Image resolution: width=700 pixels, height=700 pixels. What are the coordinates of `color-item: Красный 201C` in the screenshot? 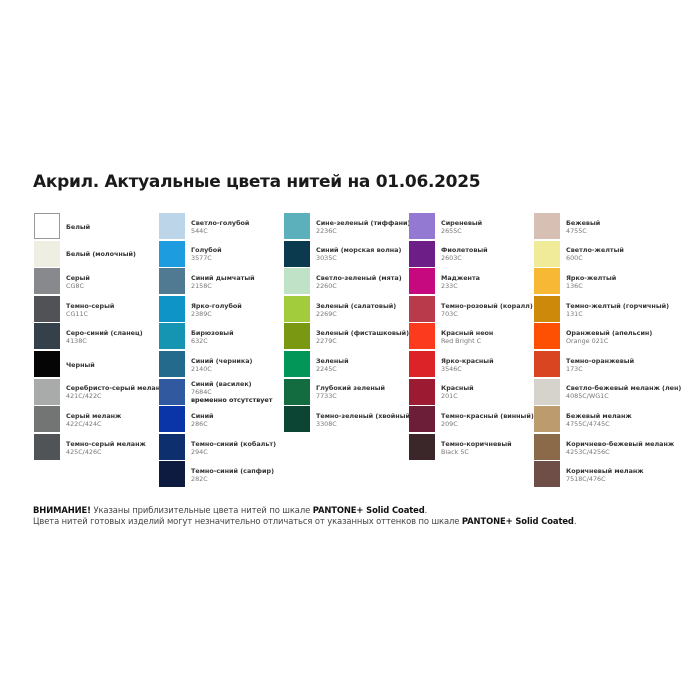 It's located at (471, 392).